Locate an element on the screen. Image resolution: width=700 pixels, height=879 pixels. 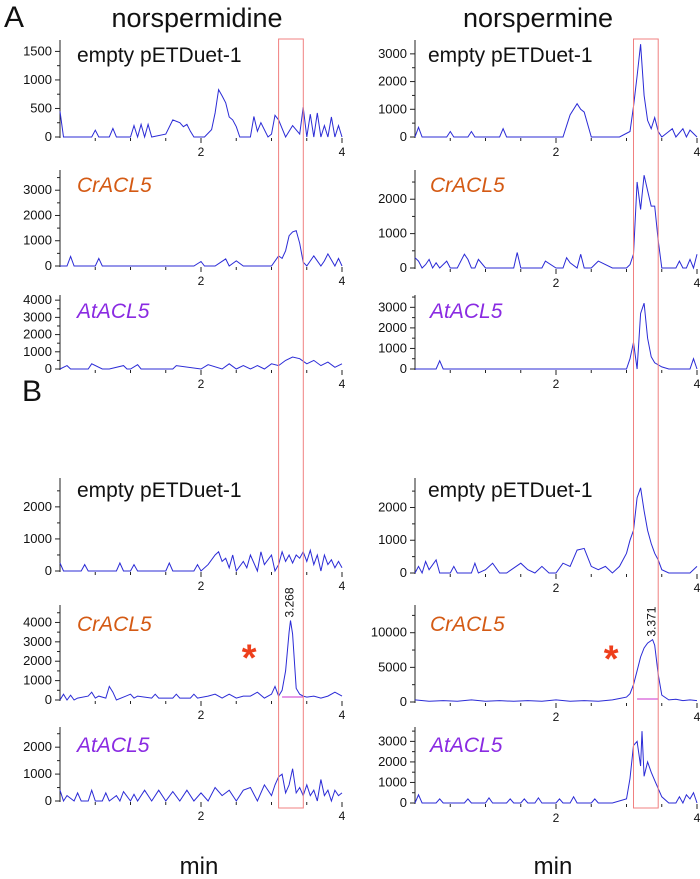
chart-a4: 0 1000 2000 3000 2 4 empty pETDuet-1 is located at coordinates (539, 99).